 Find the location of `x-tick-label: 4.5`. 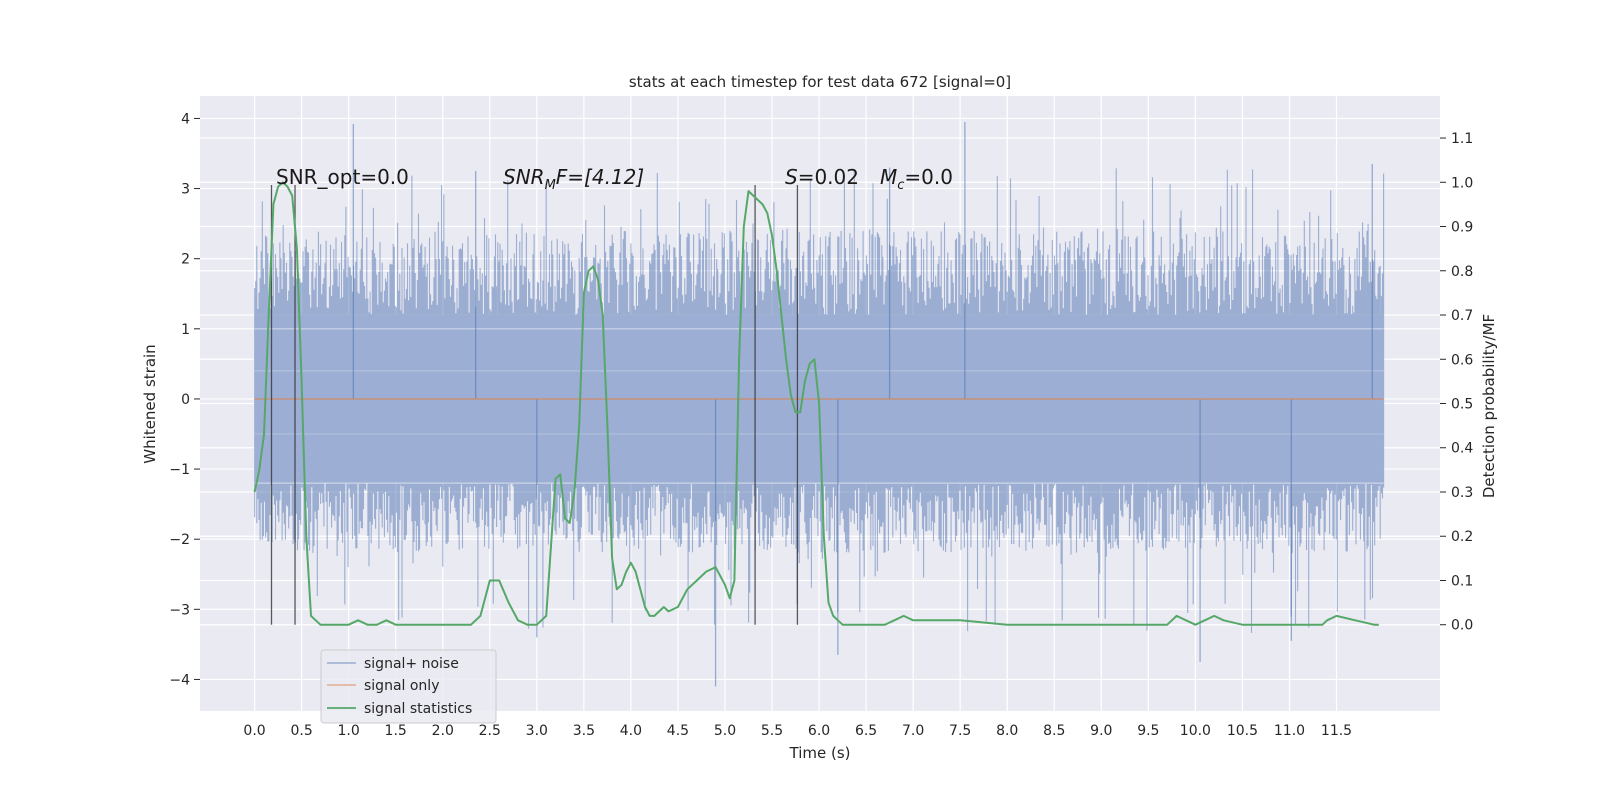

x-tick-label: 4.5 is located at coordinates (678, 731).